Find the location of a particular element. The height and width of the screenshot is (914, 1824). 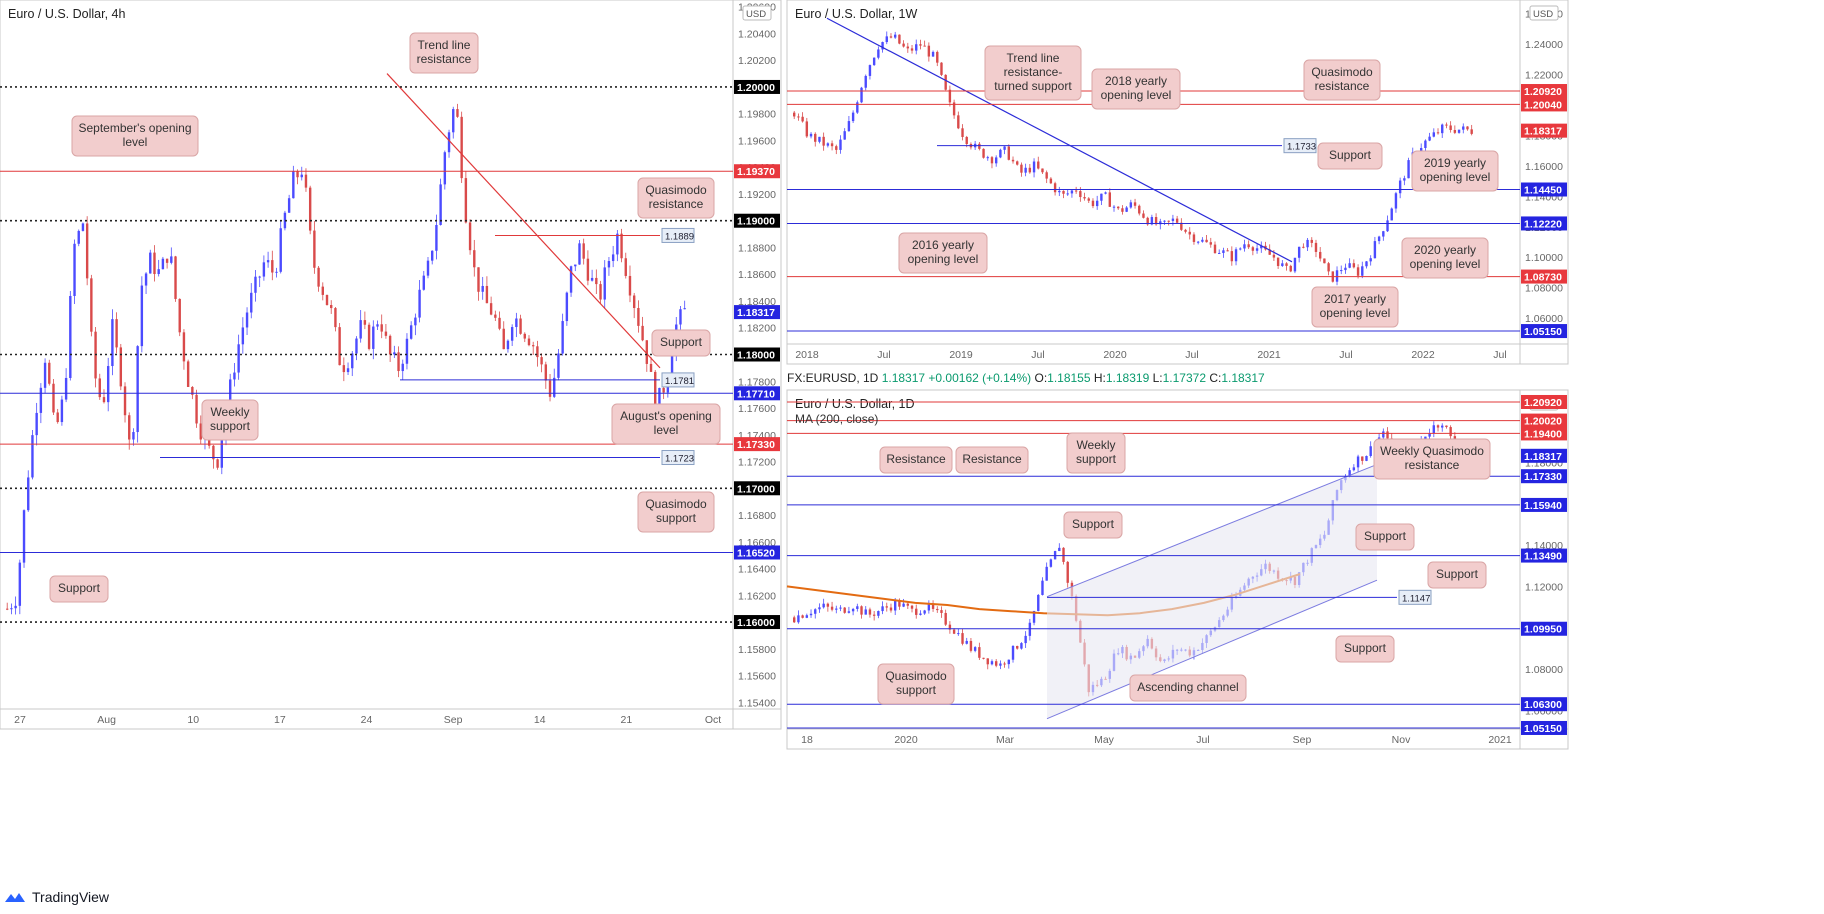

price-label: 1.16000 is located at coordinates (756, 623).